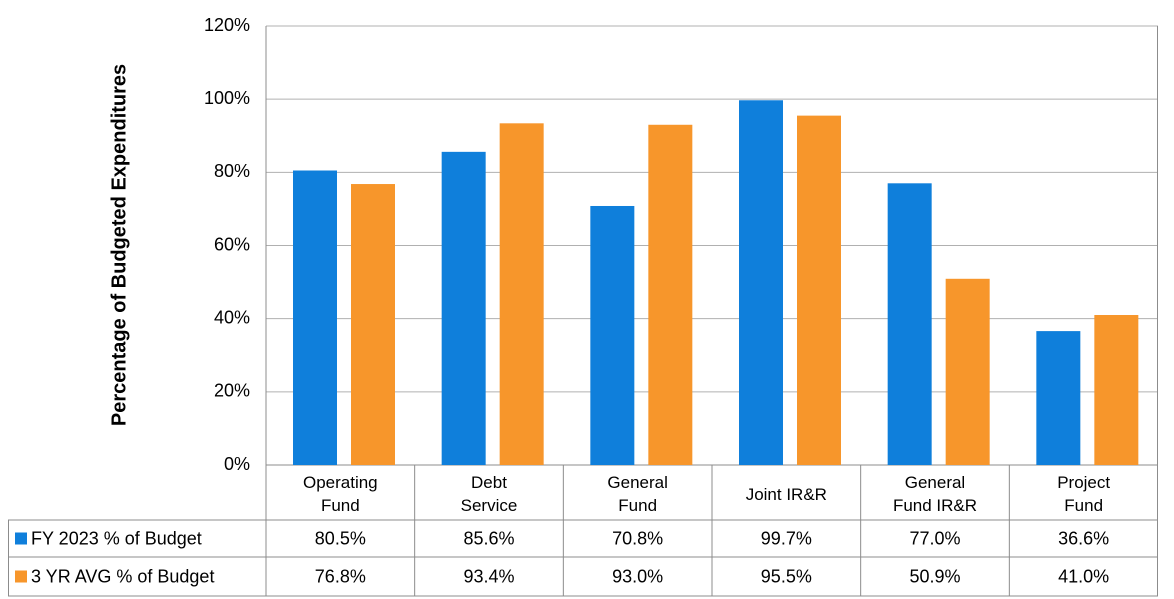 This screenshot has height=599, width=1174. I want to click on x-tick-label: Joint IR&R, so click(786, 494).